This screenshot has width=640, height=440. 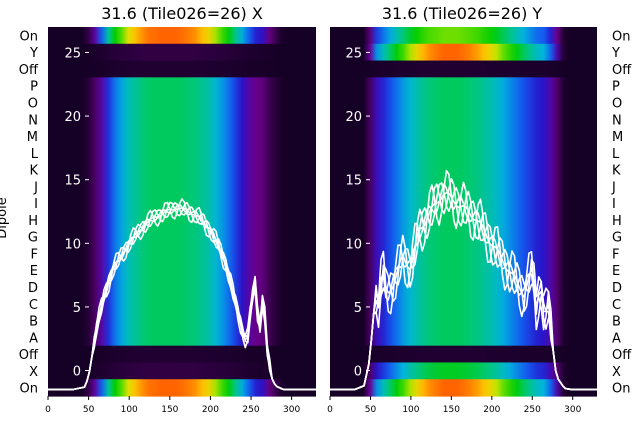 What do you see at coordinates (353, 244) in the screenshot?
I see `overlay-tick-label: 10` at bounding box center [353, 244].